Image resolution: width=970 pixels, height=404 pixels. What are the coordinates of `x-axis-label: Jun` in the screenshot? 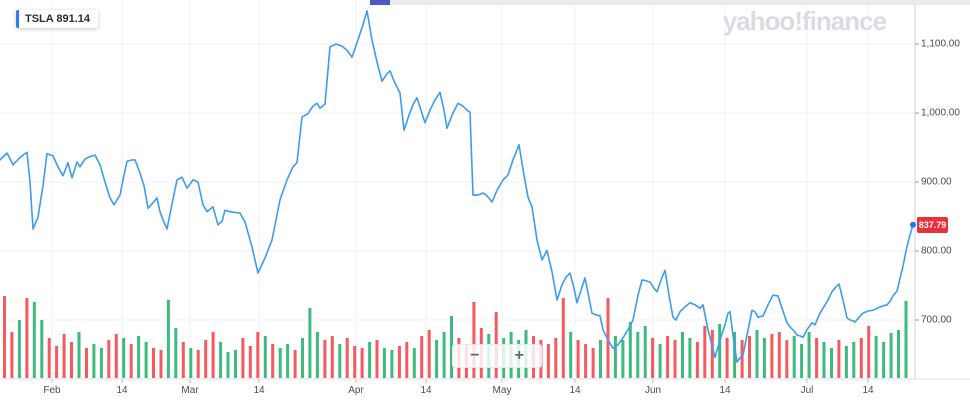 It's located at (653, 390).